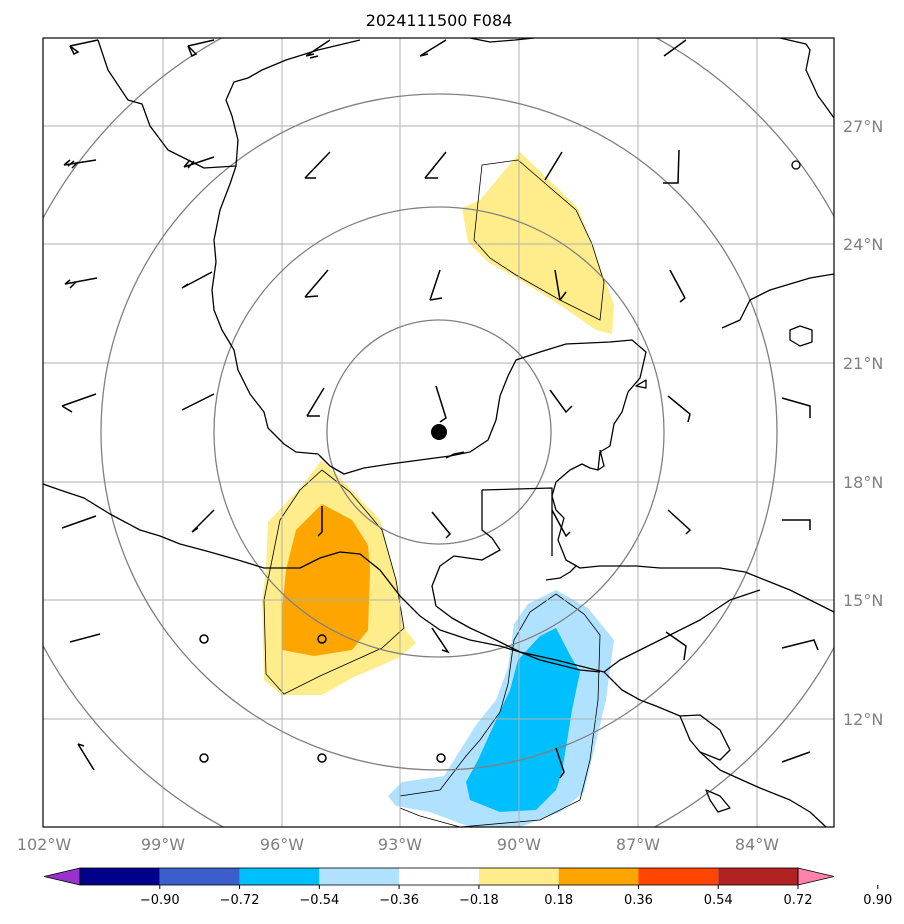 The height and width of the screenshot is (924, 904). I want to click on lat-label-21: 21°N, so click(863, 363).